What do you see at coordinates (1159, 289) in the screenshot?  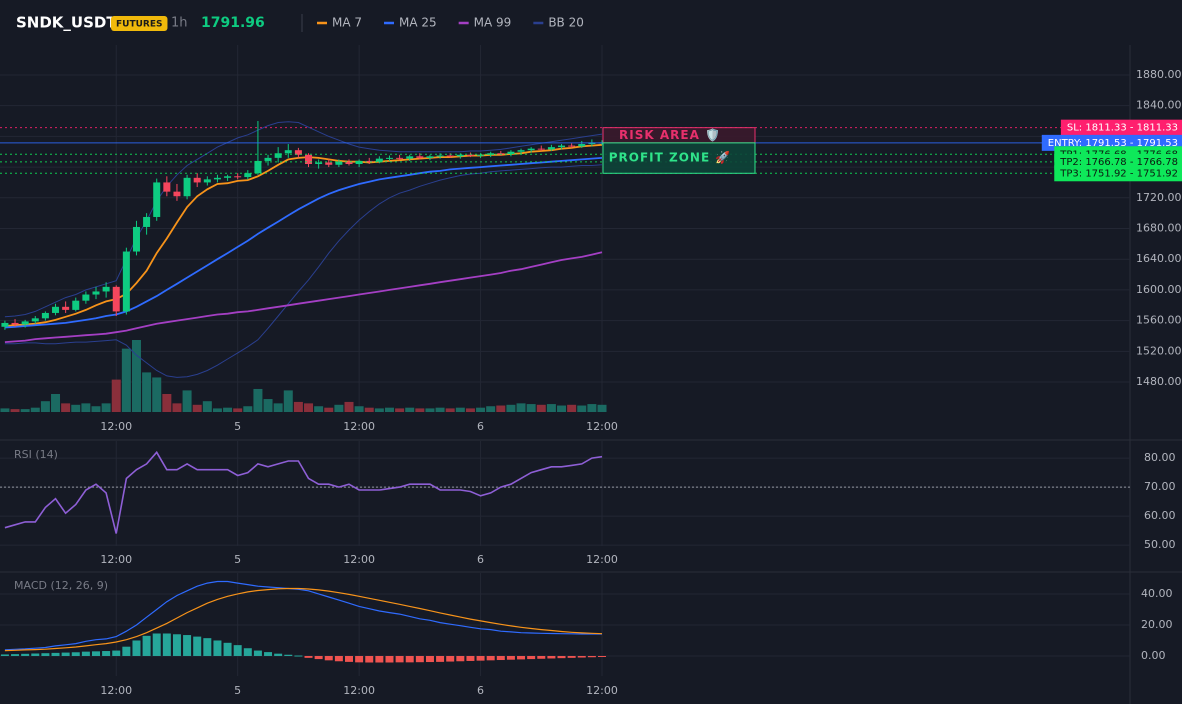 I see `y-tick-label: 1600.00` at bounding box center [1159, 289].